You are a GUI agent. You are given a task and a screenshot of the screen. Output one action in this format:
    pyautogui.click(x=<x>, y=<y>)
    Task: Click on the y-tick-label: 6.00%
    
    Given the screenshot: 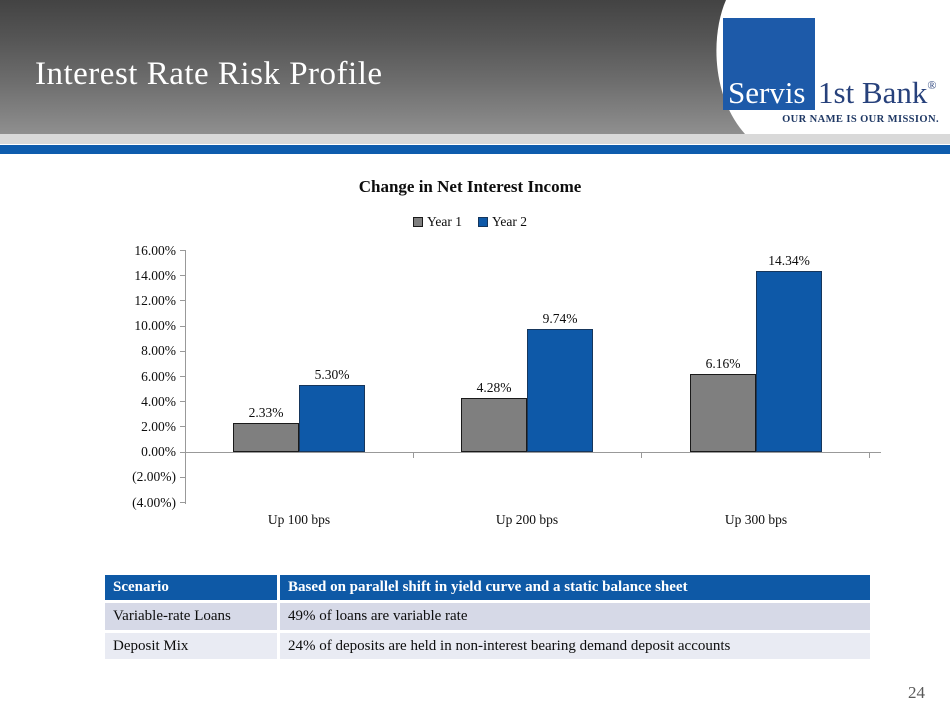 What is the action you would take?
    pyautogui.click(x=158, y=376)
    